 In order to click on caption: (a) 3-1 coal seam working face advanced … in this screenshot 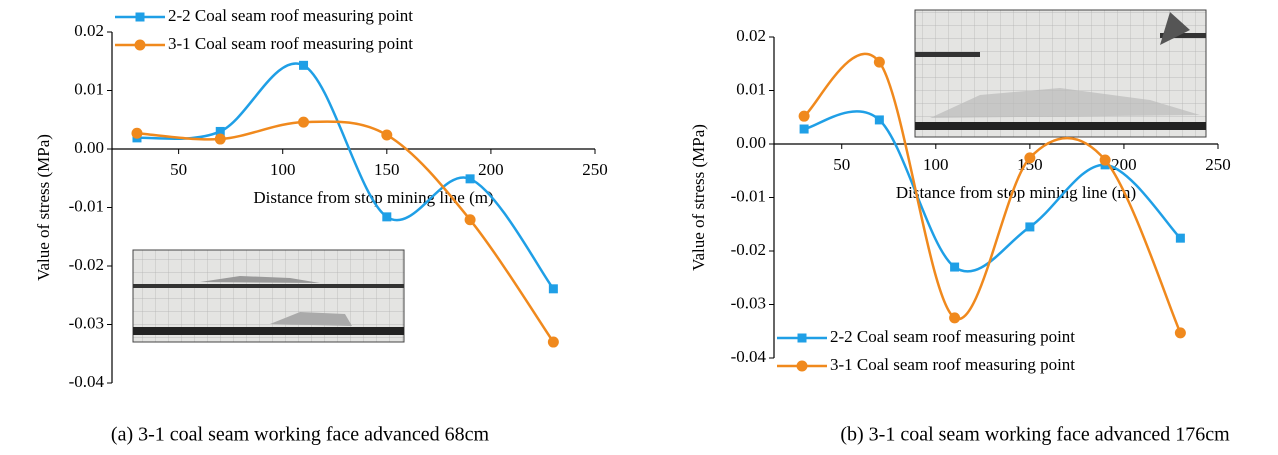, I will do `click(300, 435)`.